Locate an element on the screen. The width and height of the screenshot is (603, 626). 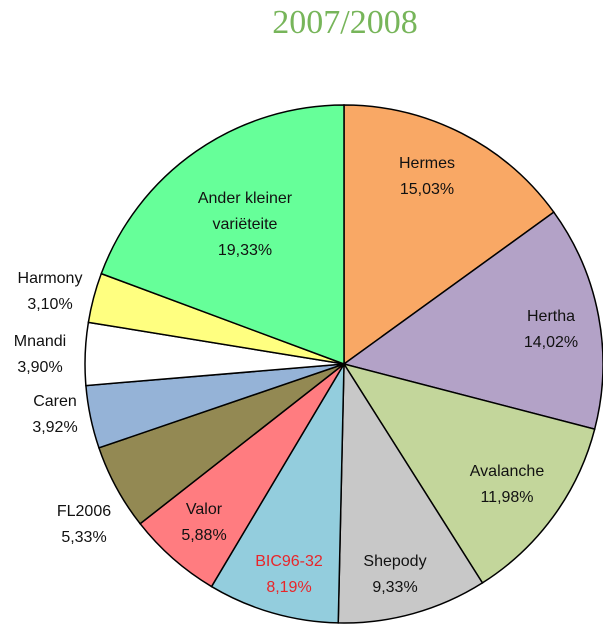
chart-title: 2007/2008 is located at coordinates (345, 22).